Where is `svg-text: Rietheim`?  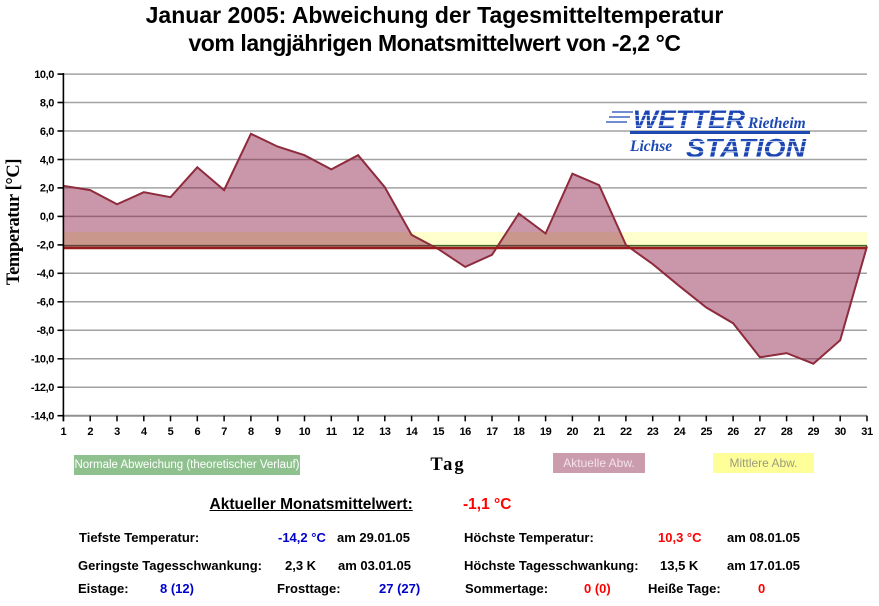 svg-text: Rietheim is located at coordinates (776, 123).